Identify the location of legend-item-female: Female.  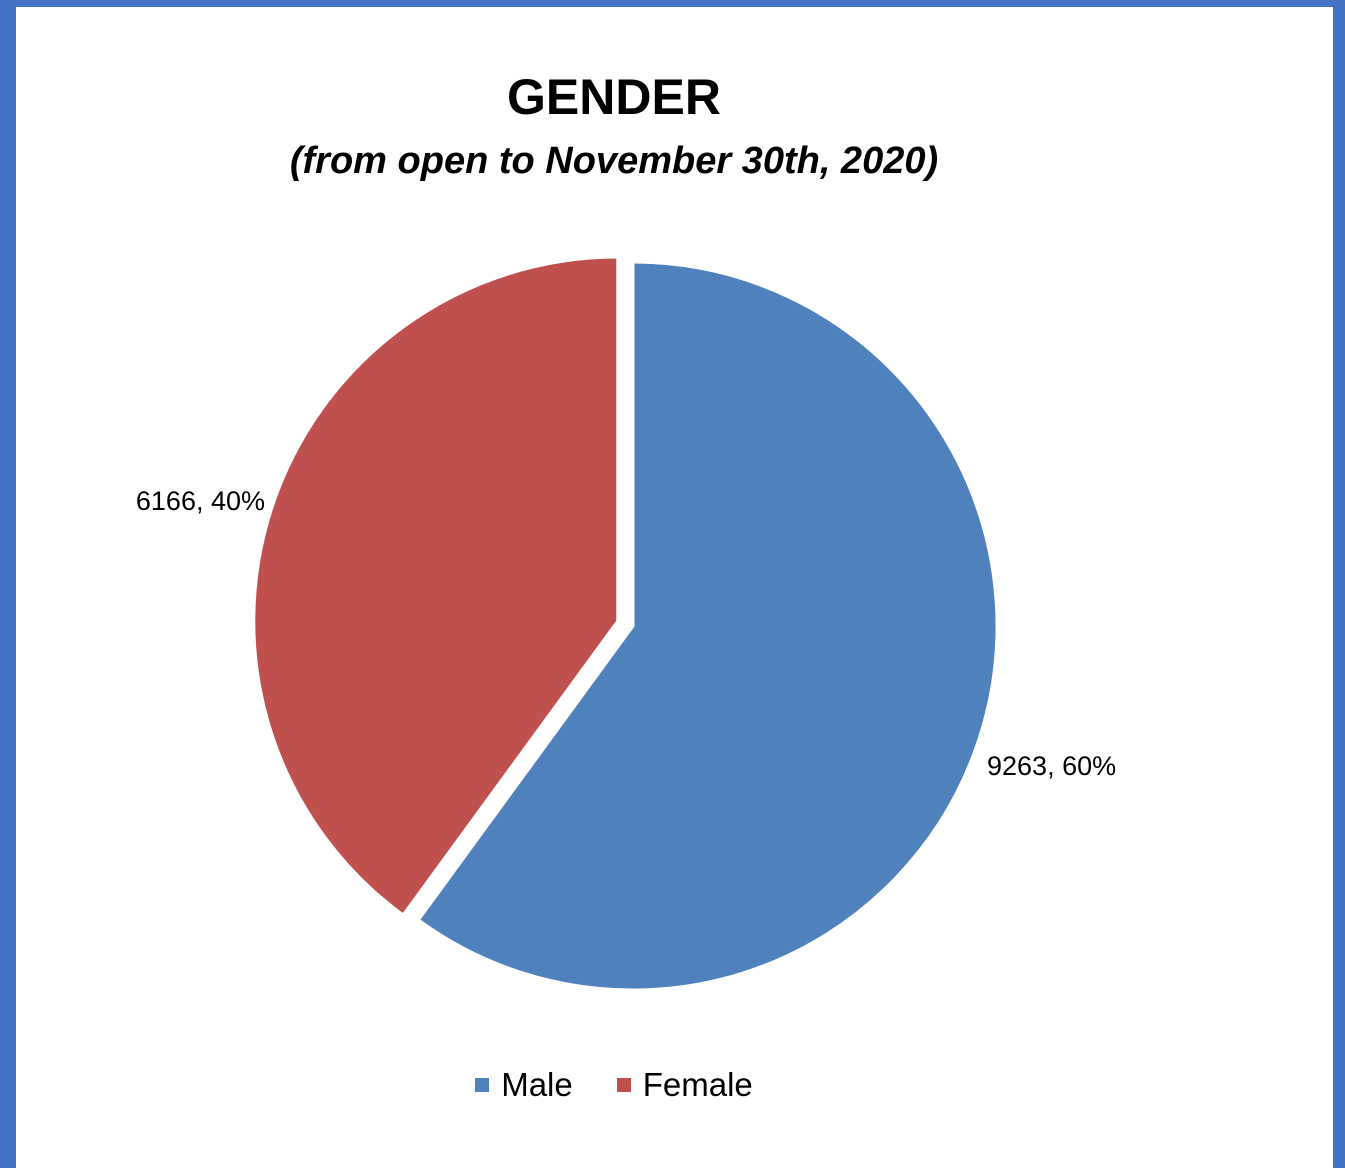
(684, 1085).